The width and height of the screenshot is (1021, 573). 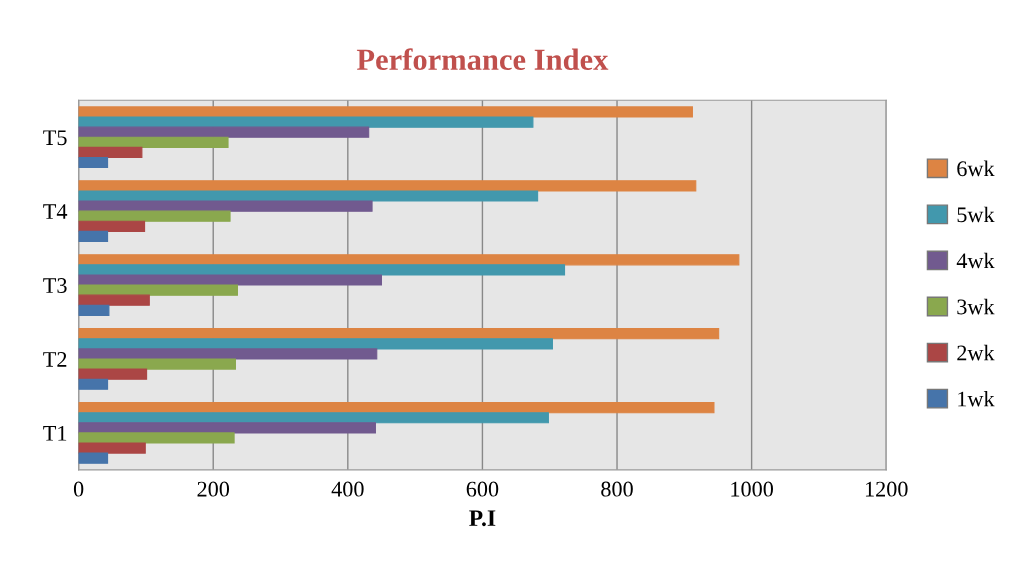 I want to click on legend-label: 2wk, so click(x=976, y=352).